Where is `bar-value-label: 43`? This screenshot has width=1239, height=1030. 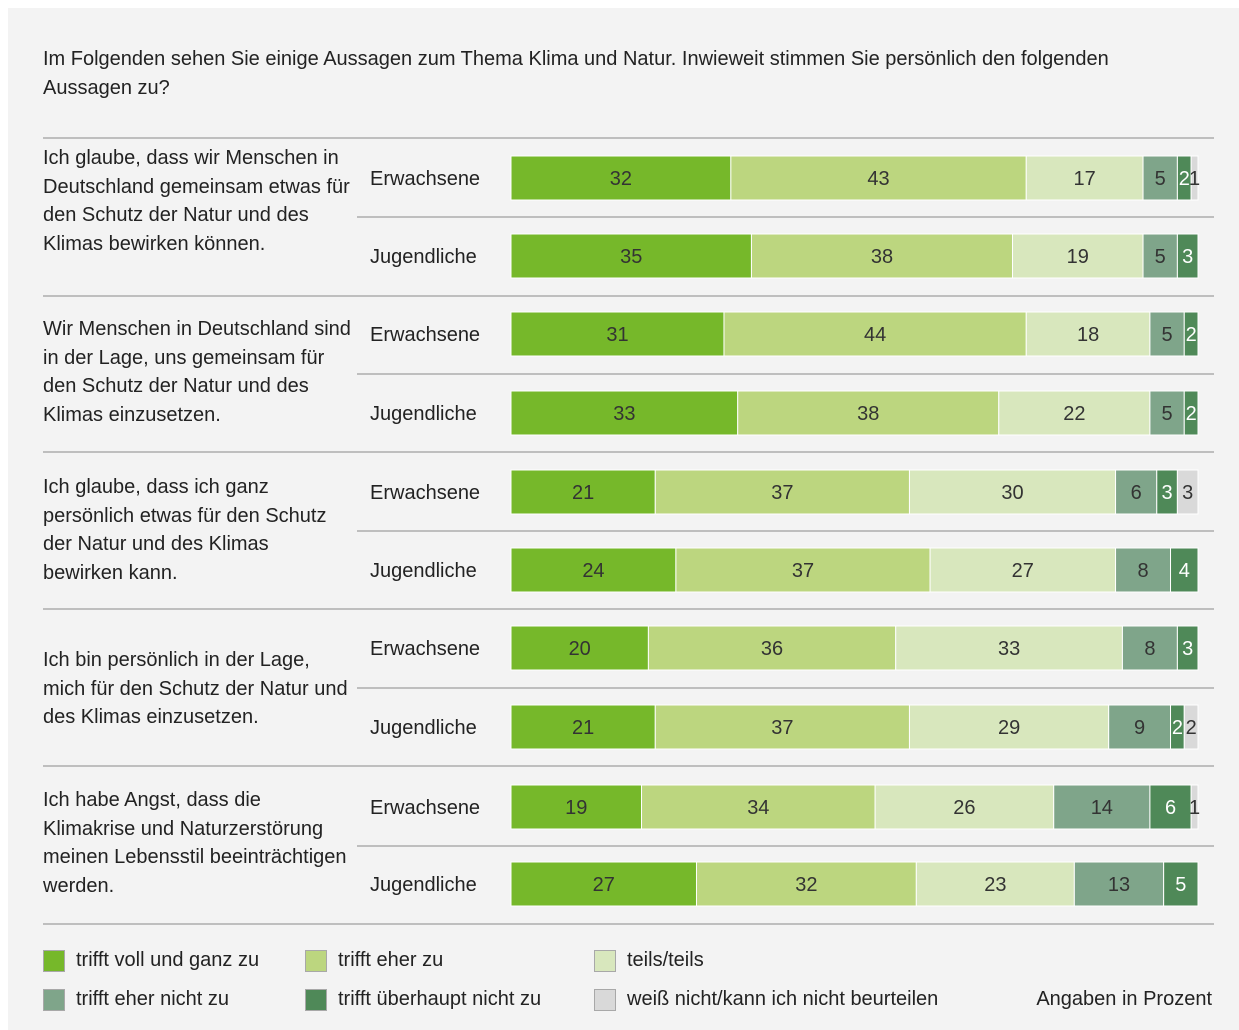
bar-value-label: 43 is located at coordinates (878, 179).